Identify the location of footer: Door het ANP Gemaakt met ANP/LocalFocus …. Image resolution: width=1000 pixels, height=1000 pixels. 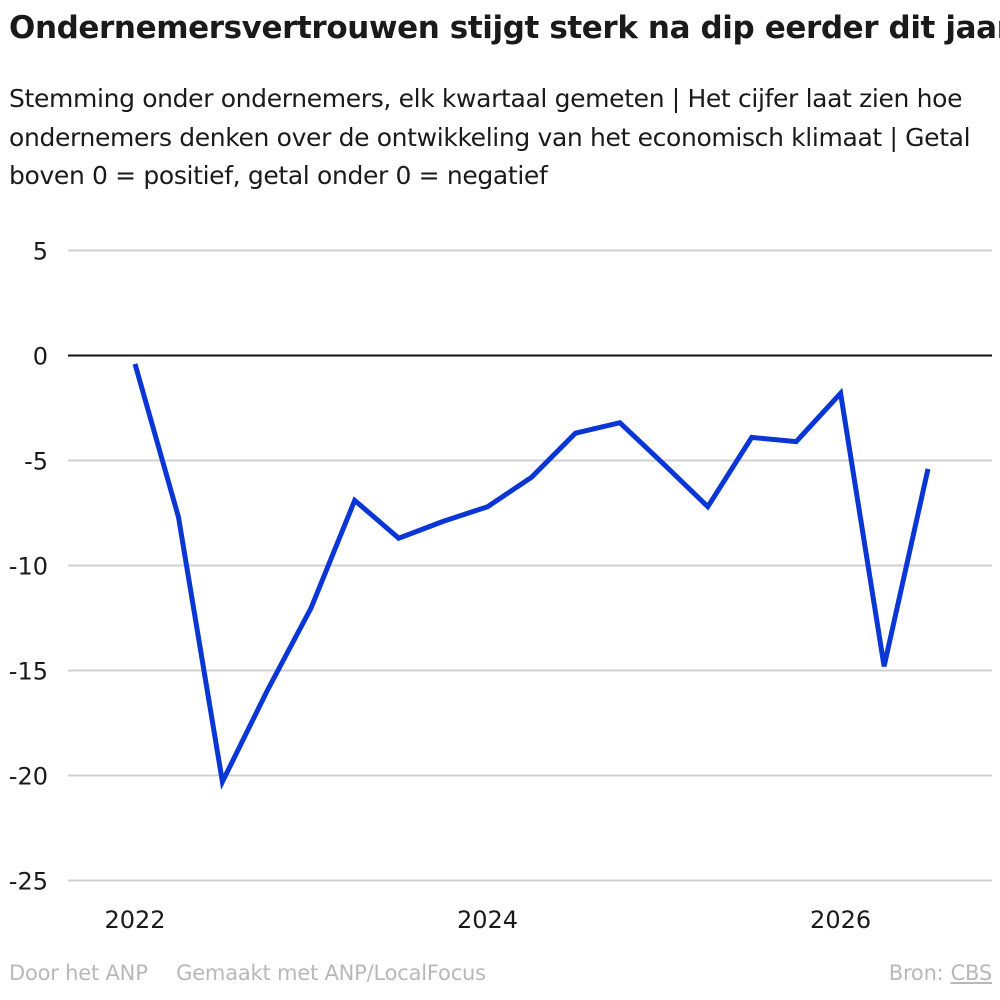
(500, 973).